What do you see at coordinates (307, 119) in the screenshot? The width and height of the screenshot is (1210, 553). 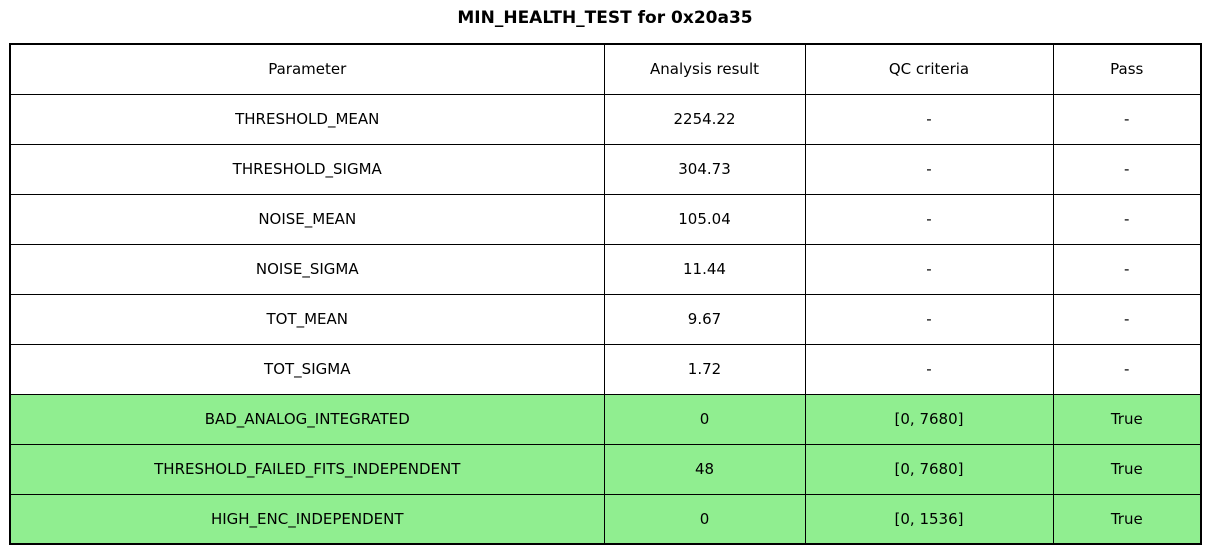 I see `cell-parameter: THRESHOLD_MEAN` at bounding box center [307, 119].